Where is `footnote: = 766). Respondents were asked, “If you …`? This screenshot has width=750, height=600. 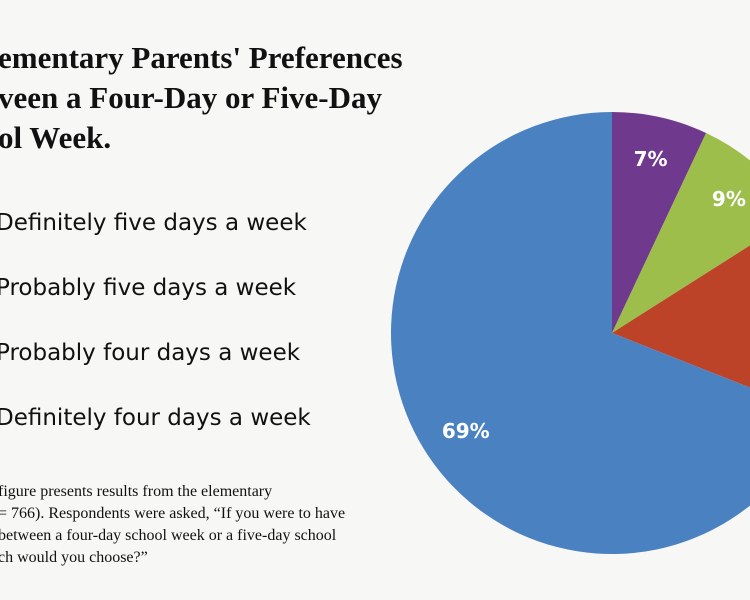
footnote: = 766). Respondents were asked, “If you … is located at coordinates (172, 513).